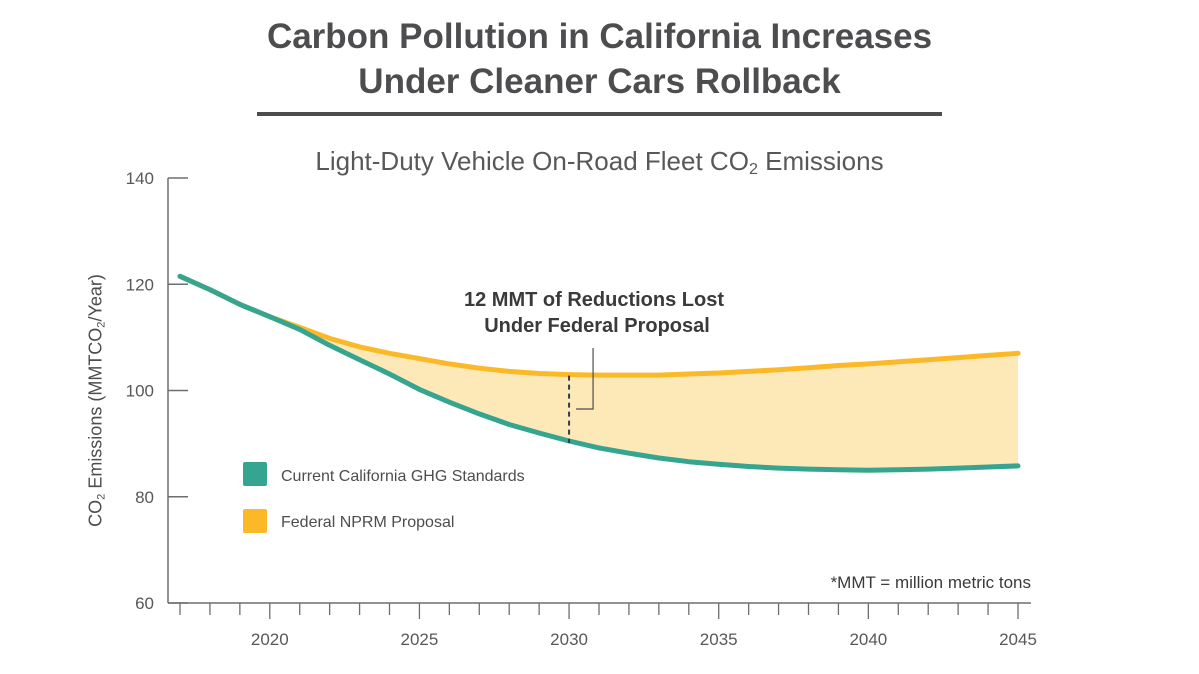 The width and height of the screenshot is (1199, 674). Describe the element at coordinates (420, 639) in the screenshot. I see `x-tick-label-2025: 2025` at that location.